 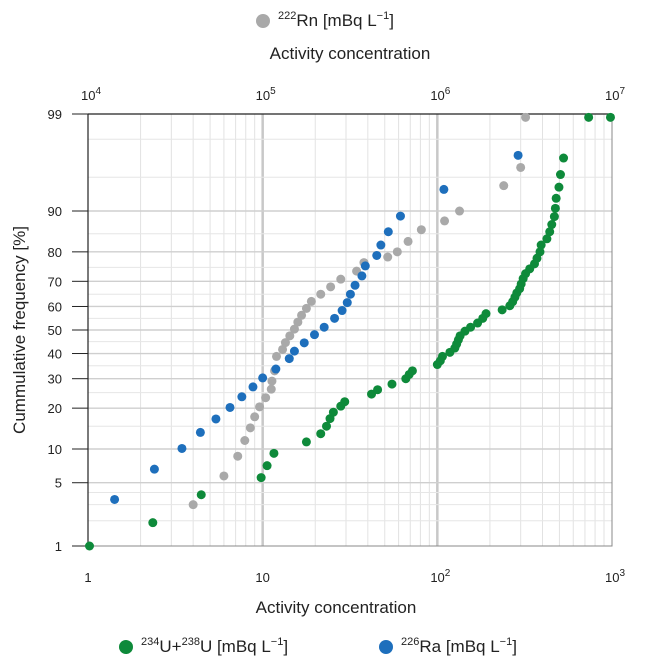 I want to click on y-axis-title: Cummulative frequency [%], so click(x=19, y=330).